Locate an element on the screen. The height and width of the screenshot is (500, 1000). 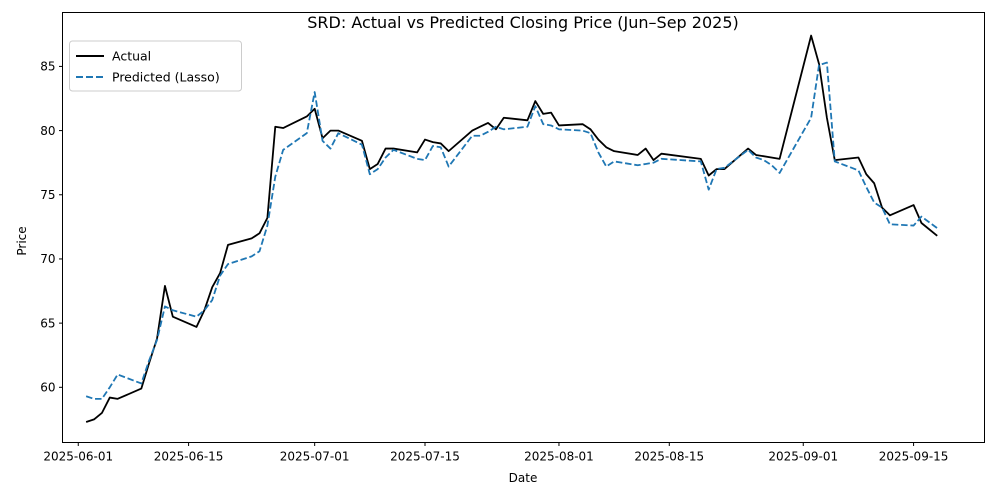
y-axis-label: Price is located at coordinates (22, 240).